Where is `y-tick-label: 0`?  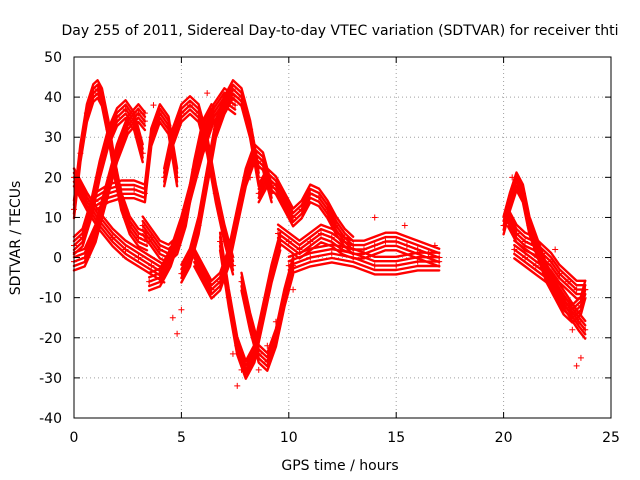
y-tick-label: 0 is located at coordinates (57, 259).